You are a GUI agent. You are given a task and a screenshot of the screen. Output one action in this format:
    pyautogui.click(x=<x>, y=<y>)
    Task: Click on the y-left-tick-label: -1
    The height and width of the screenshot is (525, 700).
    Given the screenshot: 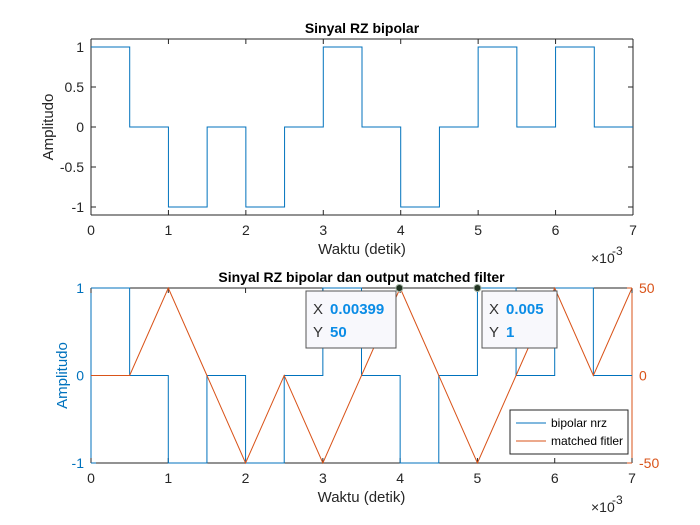 What is the action you would take?
    pyautogui.click(x=78, y=463)
    